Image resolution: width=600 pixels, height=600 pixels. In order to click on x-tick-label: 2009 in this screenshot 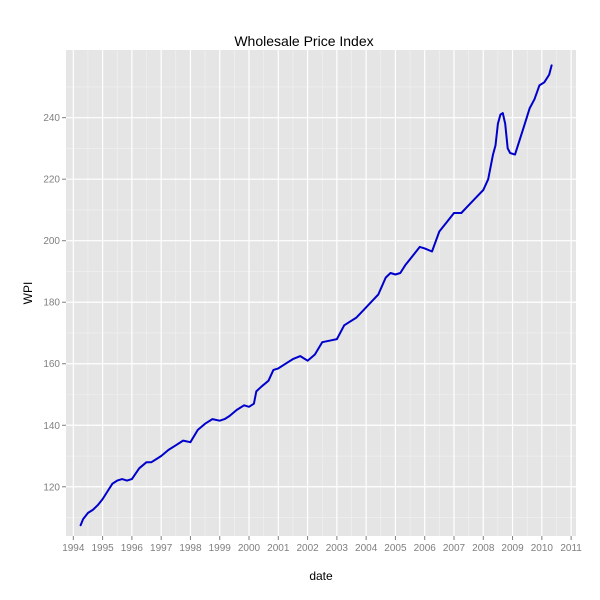, I will do `click(512, 548)`.